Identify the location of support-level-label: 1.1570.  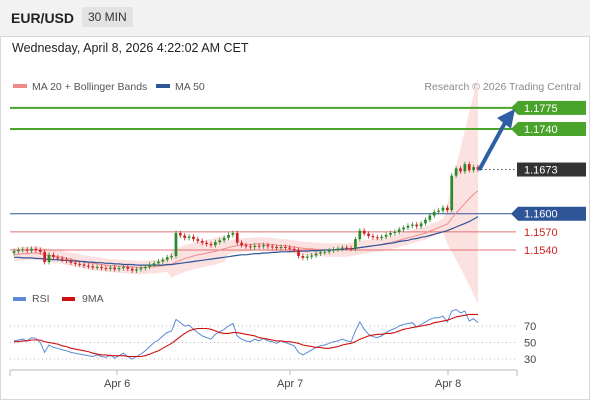
(541, 233).